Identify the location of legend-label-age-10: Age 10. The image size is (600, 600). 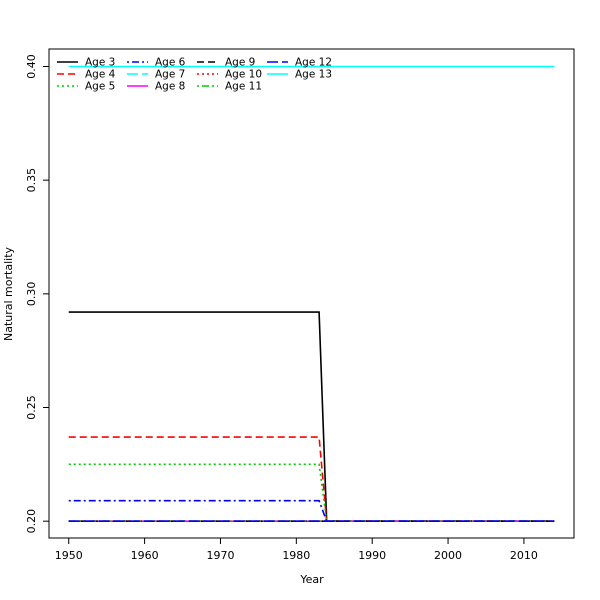
(243, 75).